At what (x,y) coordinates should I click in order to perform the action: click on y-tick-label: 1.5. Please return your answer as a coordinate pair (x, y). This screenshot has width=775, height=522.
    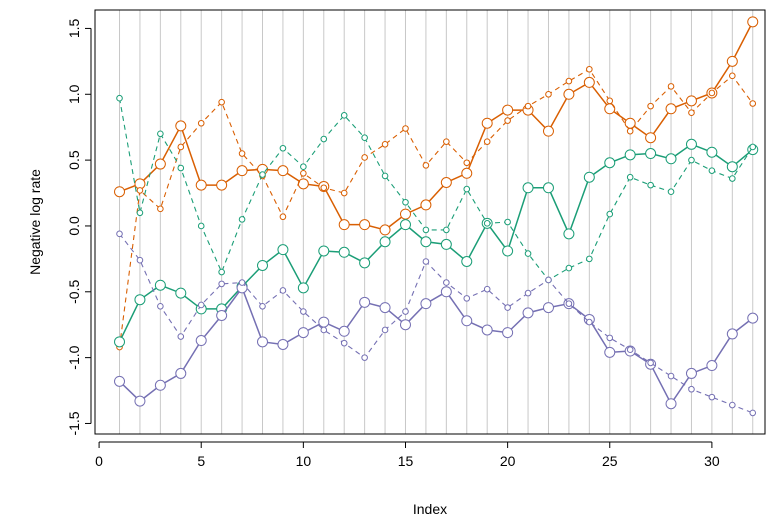
    Looking at the image, I should click on (74, 28).